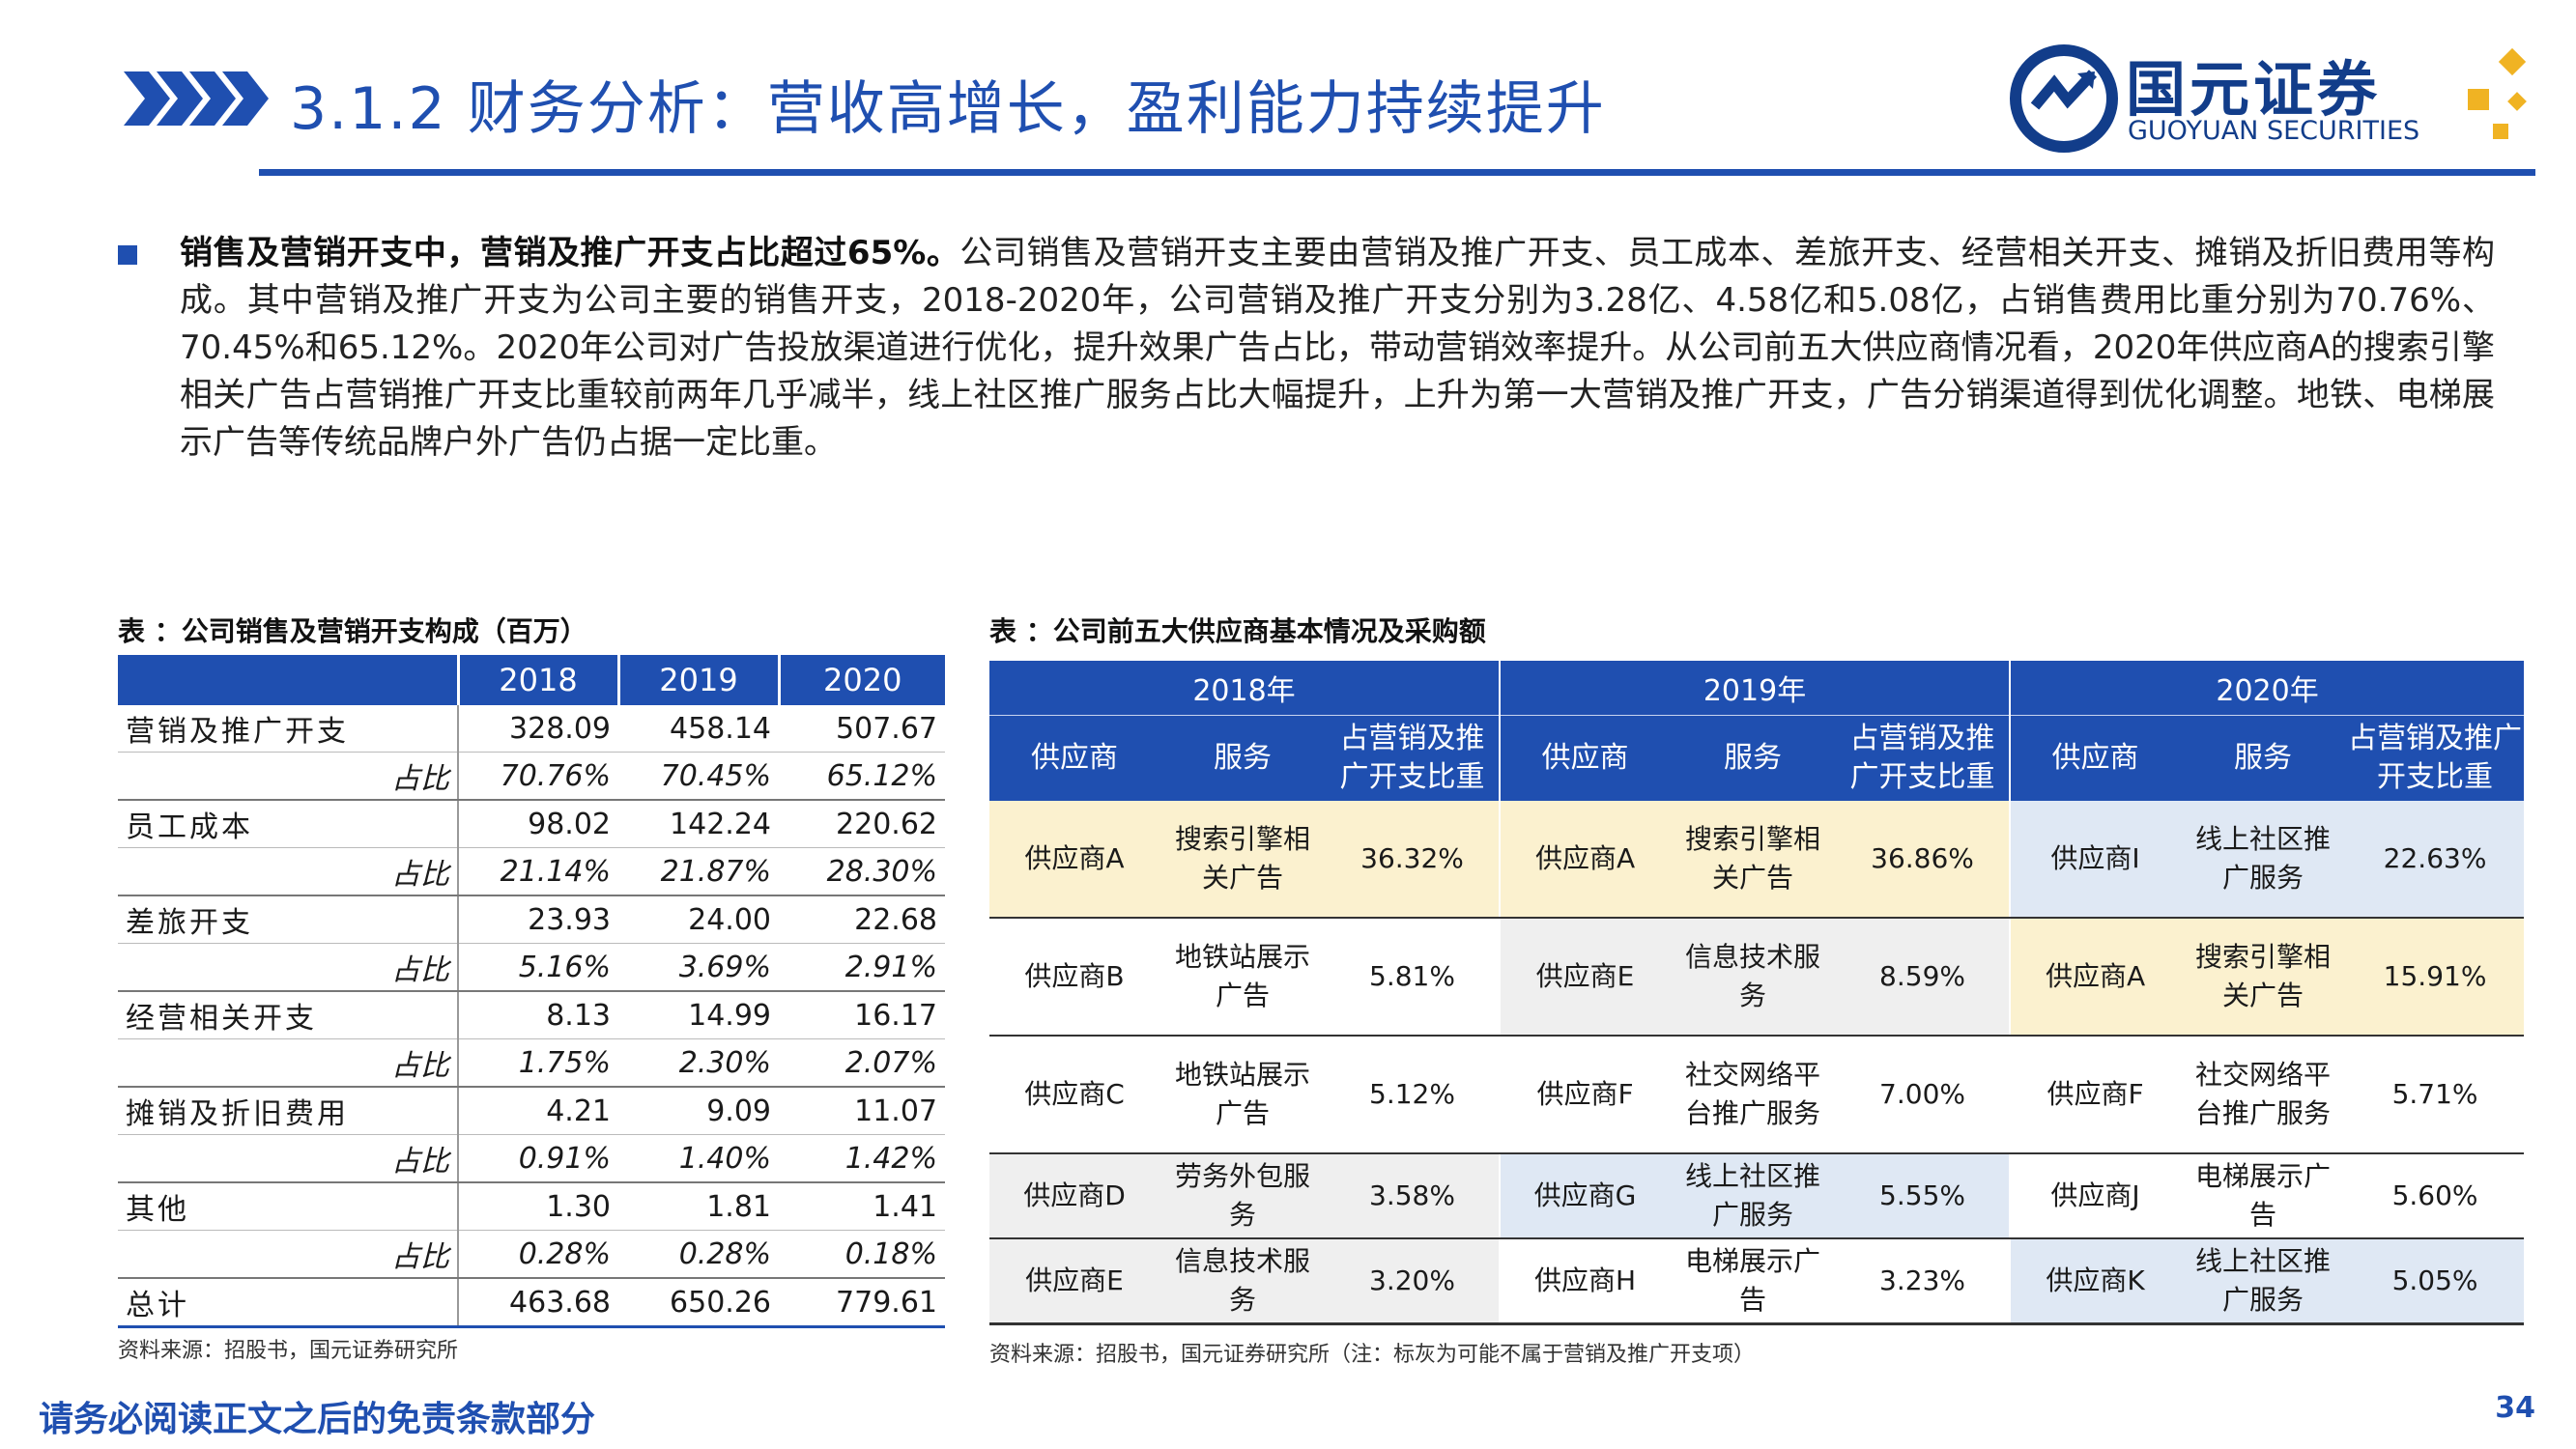 The height and width of the screenshot is (1449, 2576). What do you see at coordinates (2254, 89) in the screenshot?
I see `logo-text-cn: 国元证券` at bounding box center [2254, 89].